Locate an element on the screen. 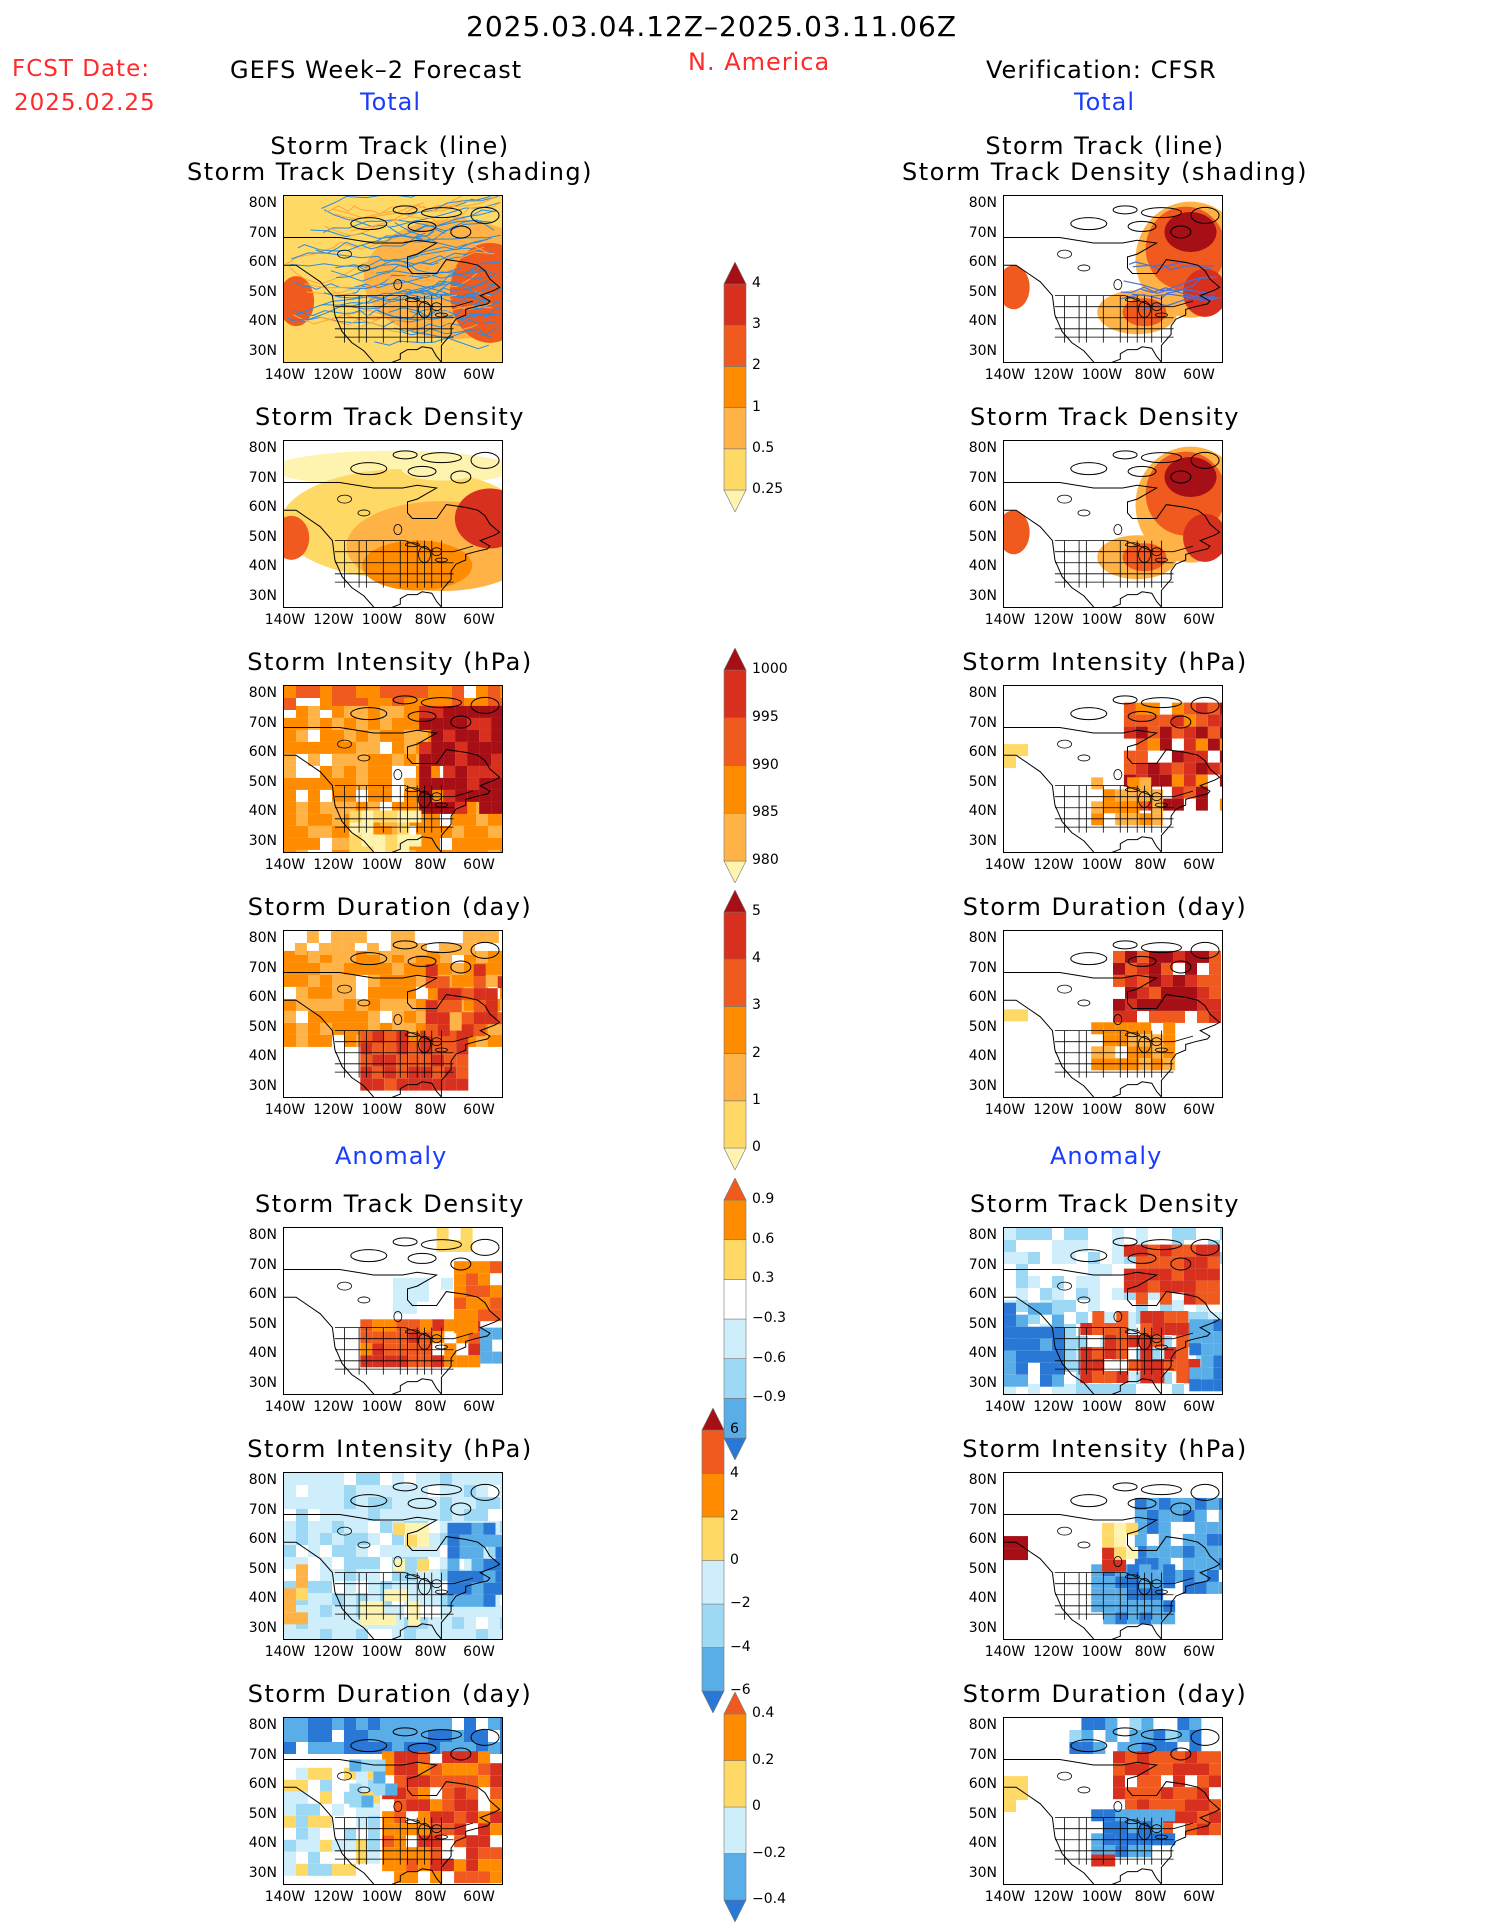 Image resolution: width=1487 pixels, height=1926 pixels. right-intensity-map-field is located at coordinates (1113, 769).